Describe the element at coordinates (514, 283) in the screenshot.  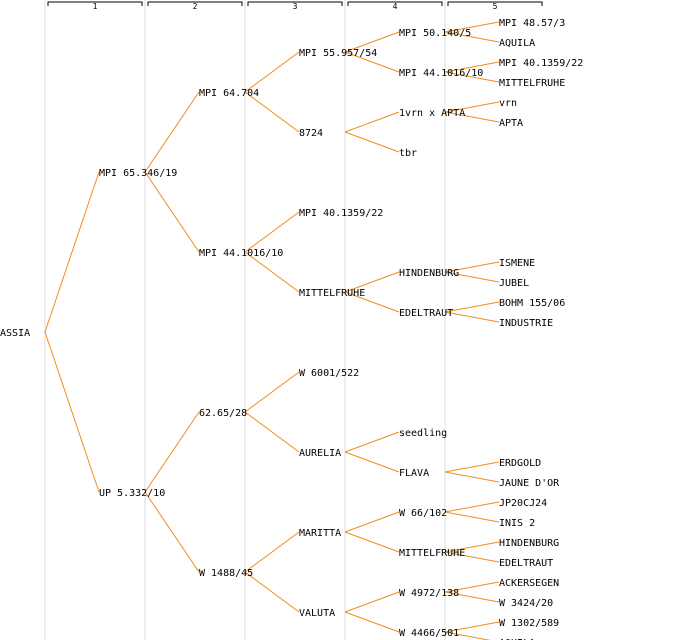
I see `pedigree-node-label: JUBEL` at that location.